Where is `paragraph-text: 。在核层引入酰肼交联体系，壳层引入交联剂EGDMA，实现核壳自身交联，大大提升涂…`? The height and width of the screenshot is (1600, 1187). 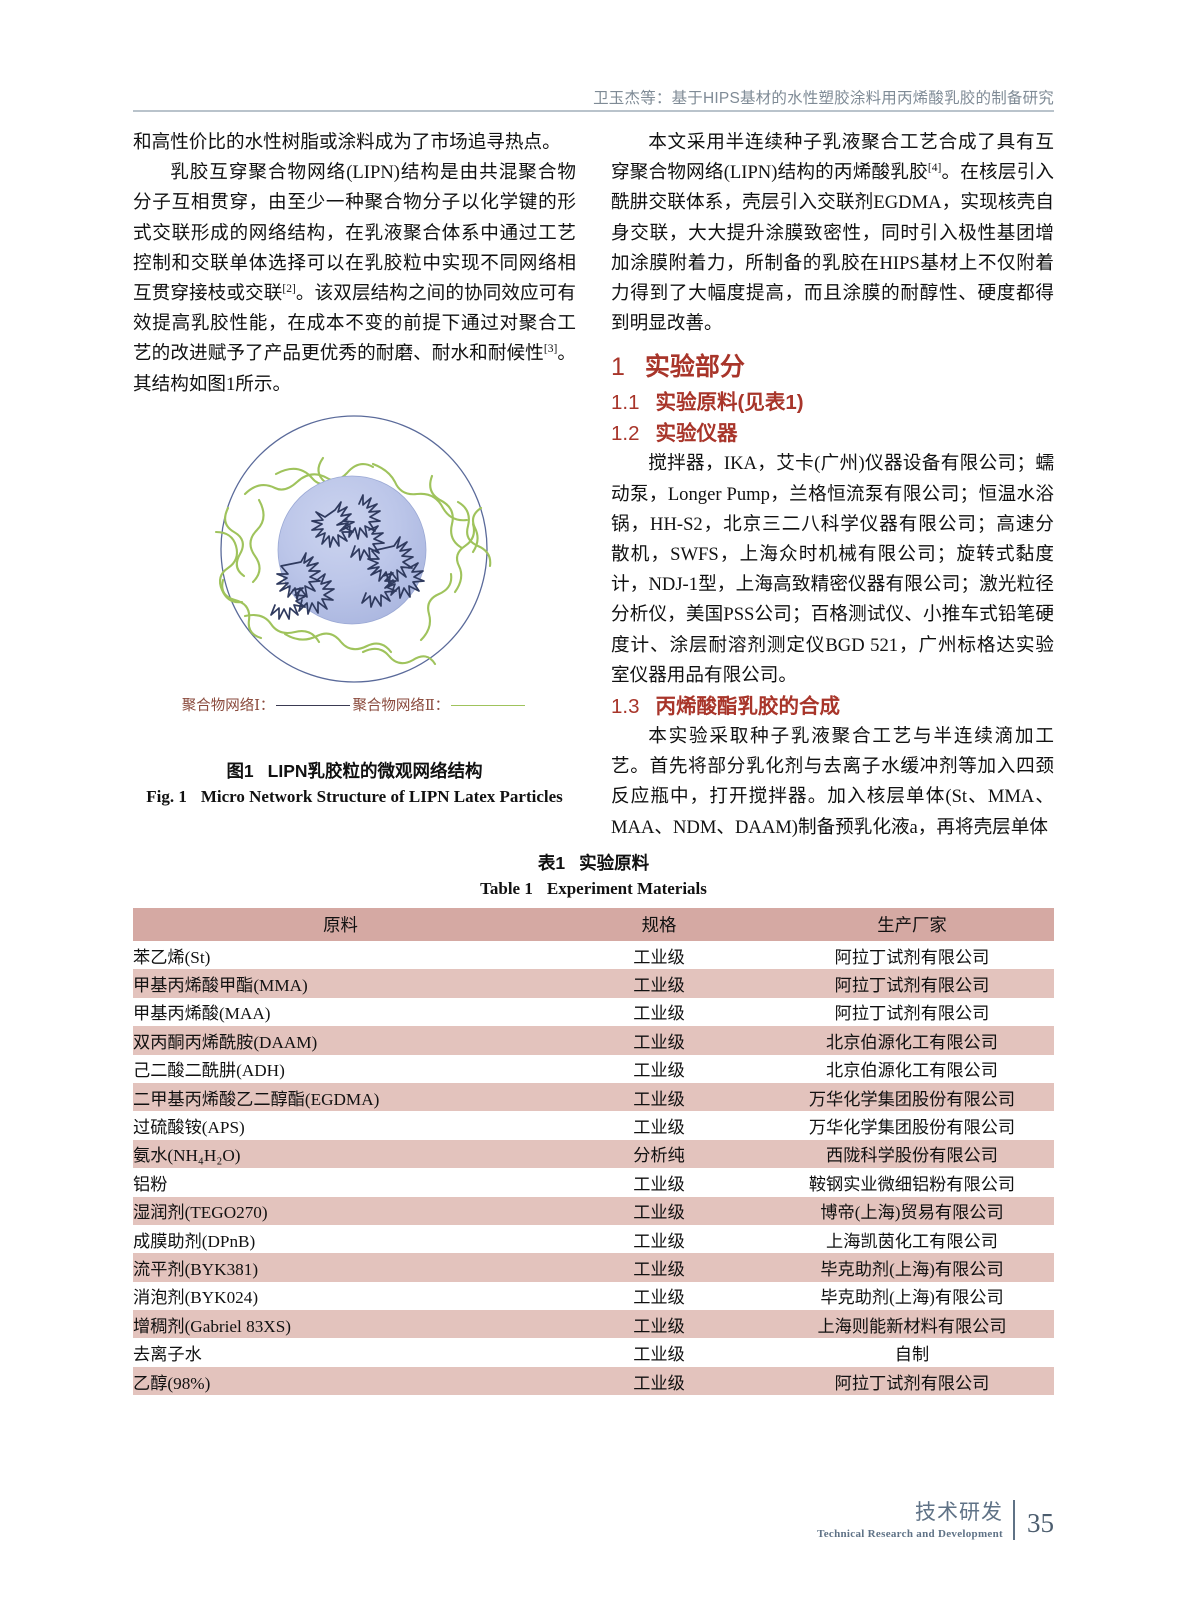 paragraph-text: 。在核层引入酰肼交联体系，壳层引入交联剂EGDMA，实现核壳自身交联，大大提升涂… is located at coordinates (832, 248).